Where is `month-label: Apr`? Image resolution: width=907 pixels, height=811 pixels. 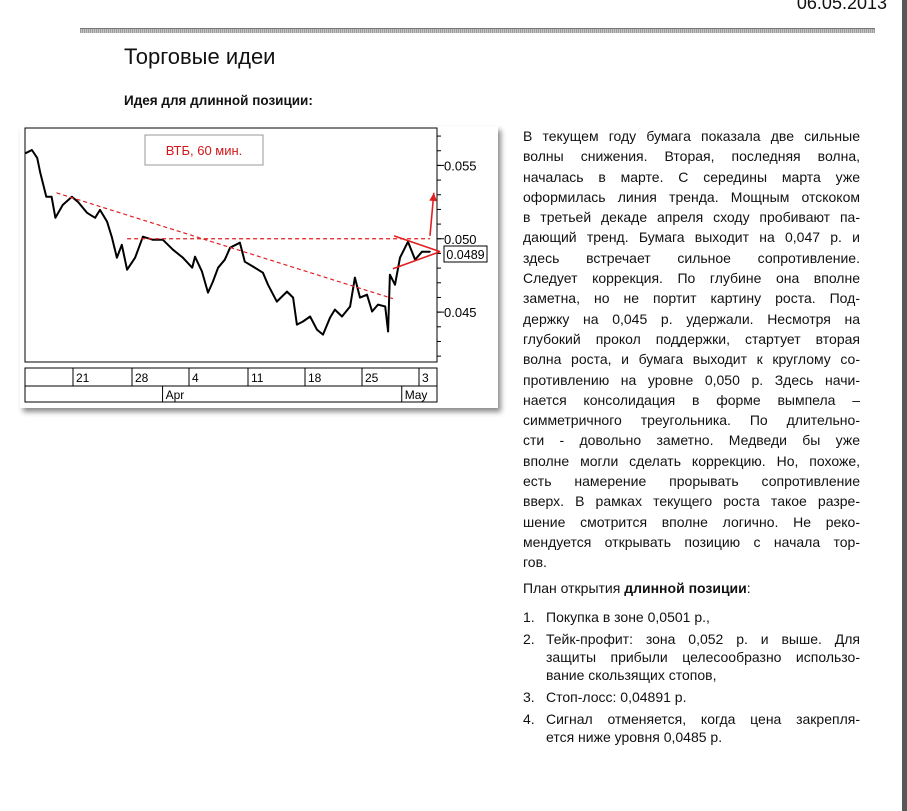
month-label: Apr is located at coordinates (175, 395).